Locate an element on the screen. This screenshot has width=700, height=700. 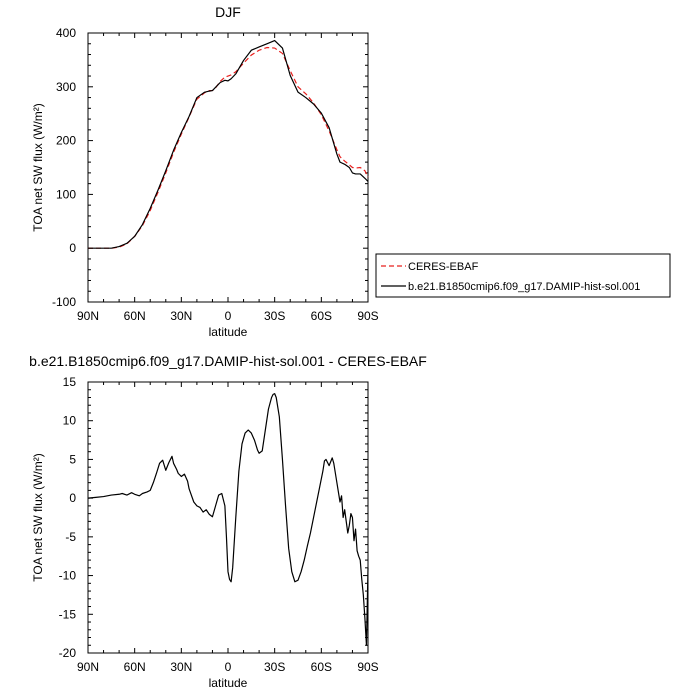
top-series-line-ceres-ebaf is located at coordinates (228, 147).